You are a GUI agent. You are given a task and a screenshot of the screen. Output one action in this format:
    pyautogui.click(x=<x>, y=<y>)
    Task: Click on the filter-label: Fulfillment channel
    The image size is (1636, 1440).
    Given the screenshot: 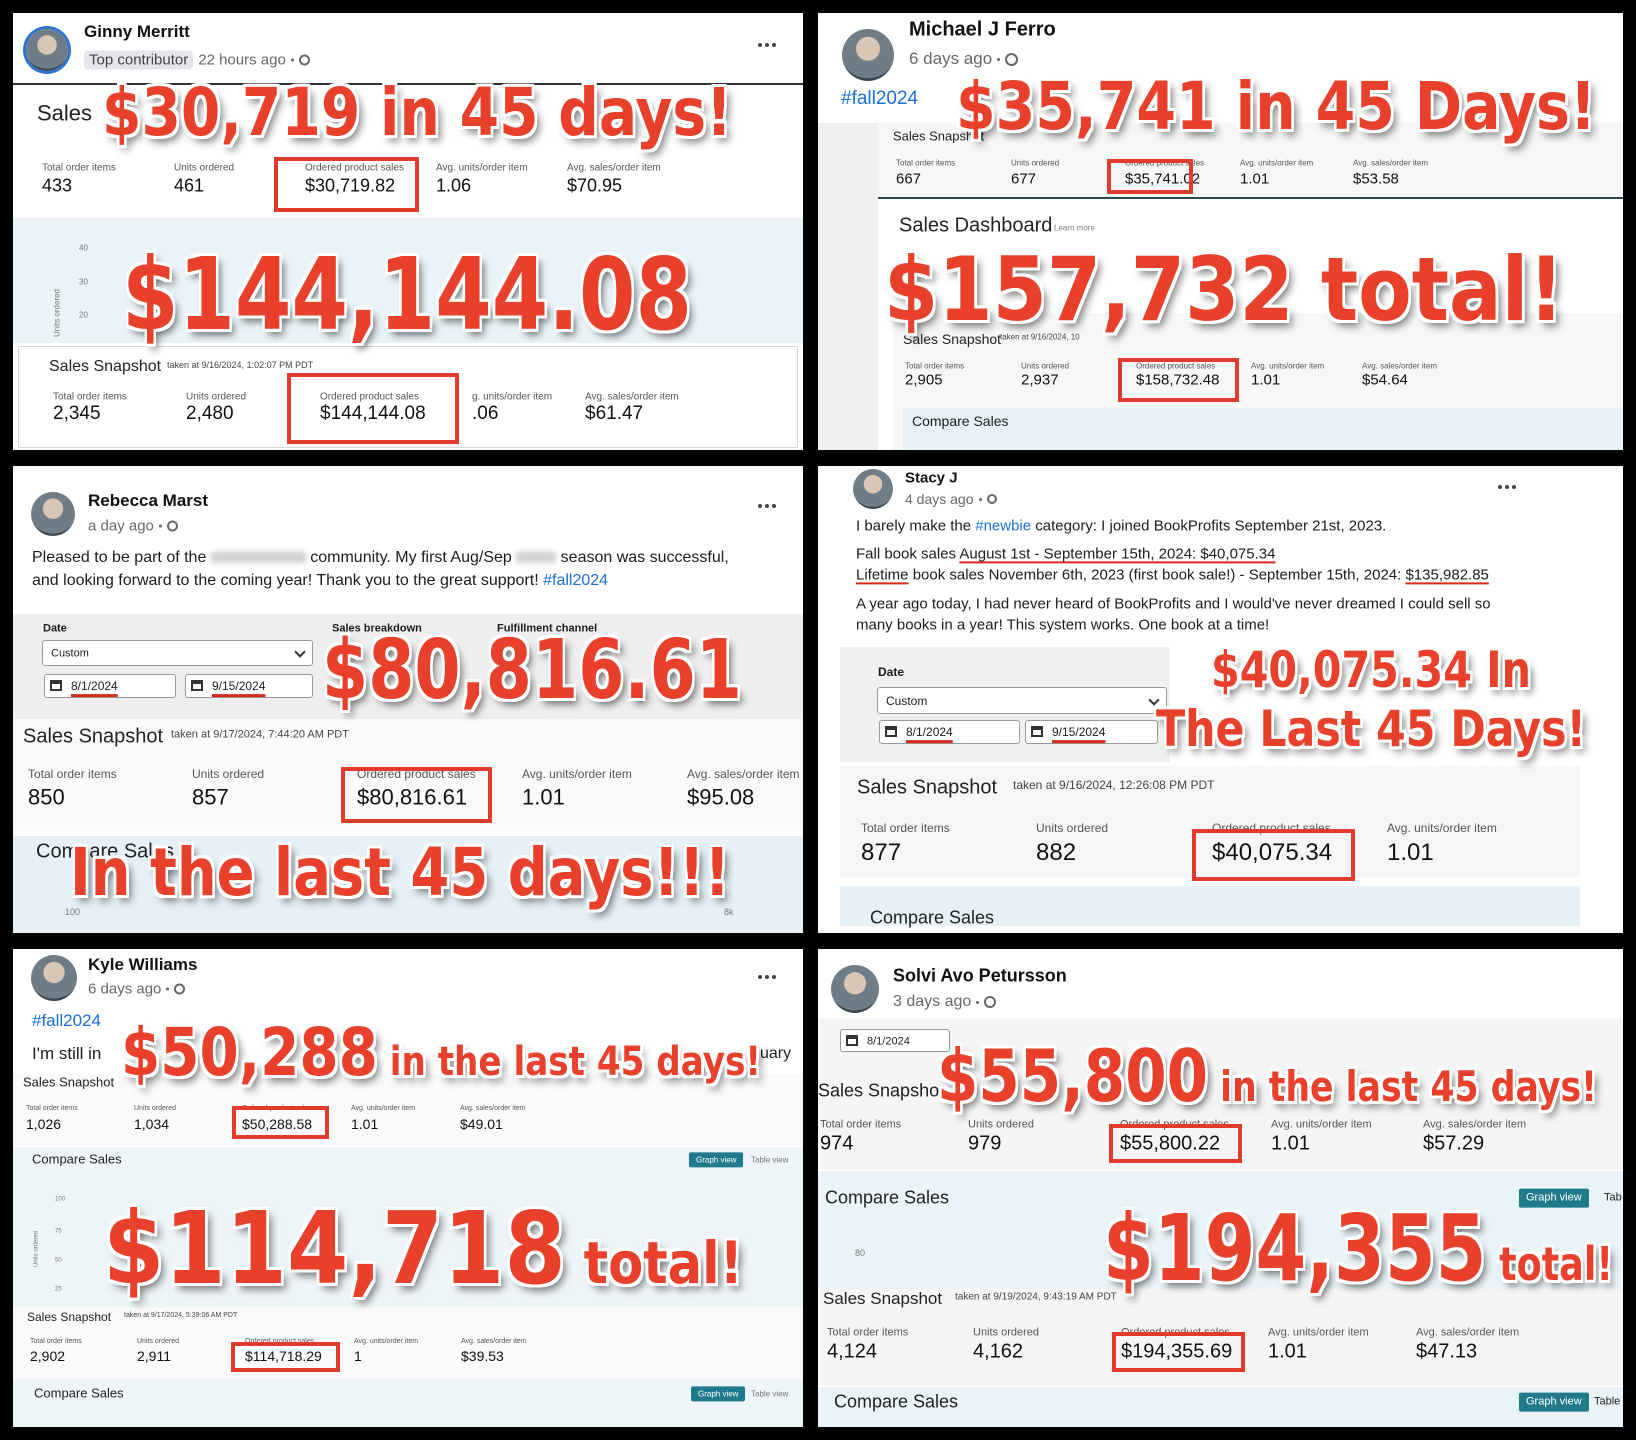 What is the action you would take?
    pyautogui.click(x=547, y=628)
    